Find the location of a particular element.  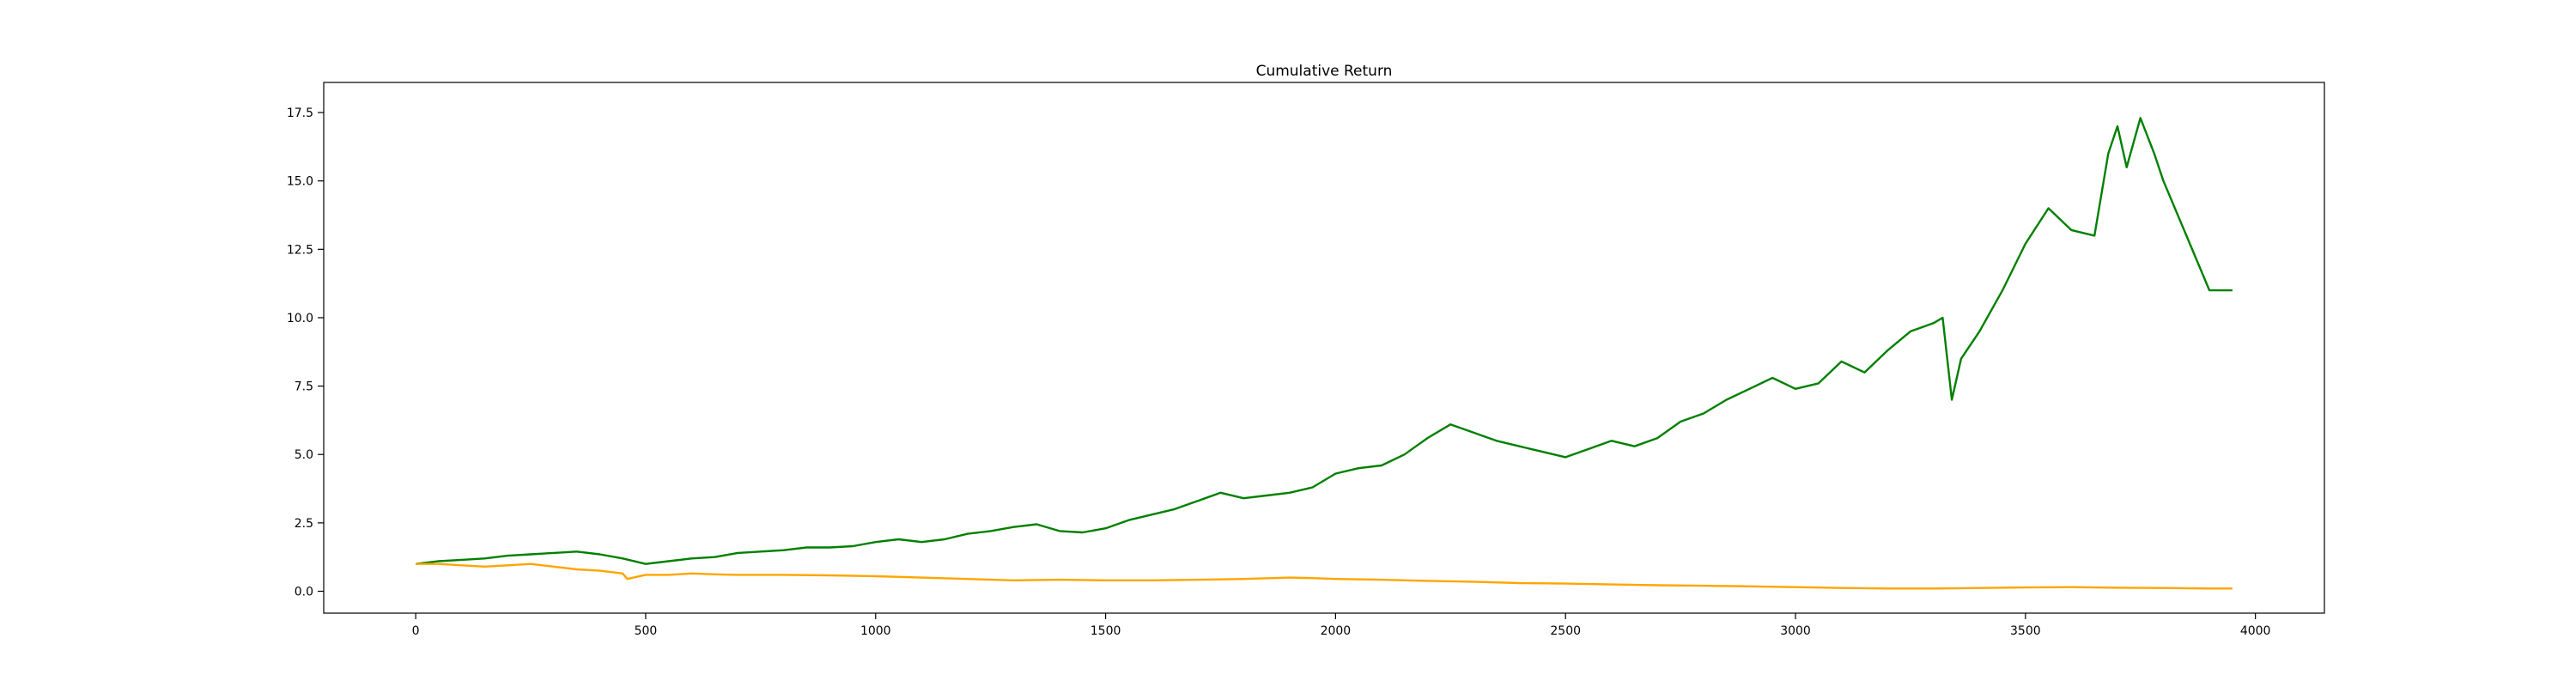

y-axis: 0.0 2.5 5.0 7.5 10.0 12.5 15.0 17.5 is located at coordinates (305, 352).